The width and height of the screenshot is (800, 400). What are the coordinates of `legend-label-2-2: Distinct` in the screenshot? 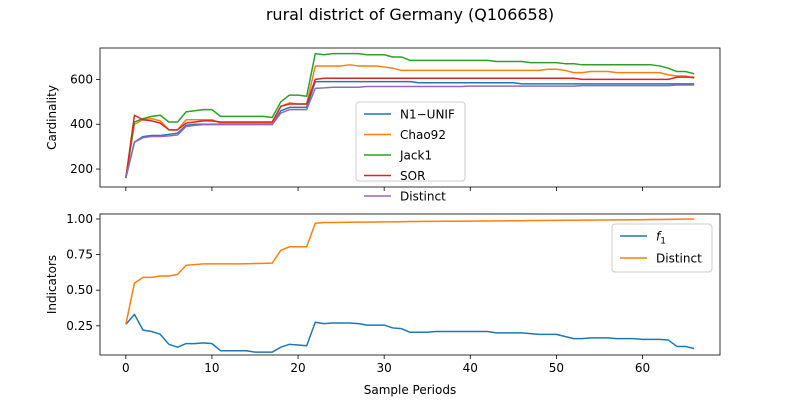 It's located at (679, 259).